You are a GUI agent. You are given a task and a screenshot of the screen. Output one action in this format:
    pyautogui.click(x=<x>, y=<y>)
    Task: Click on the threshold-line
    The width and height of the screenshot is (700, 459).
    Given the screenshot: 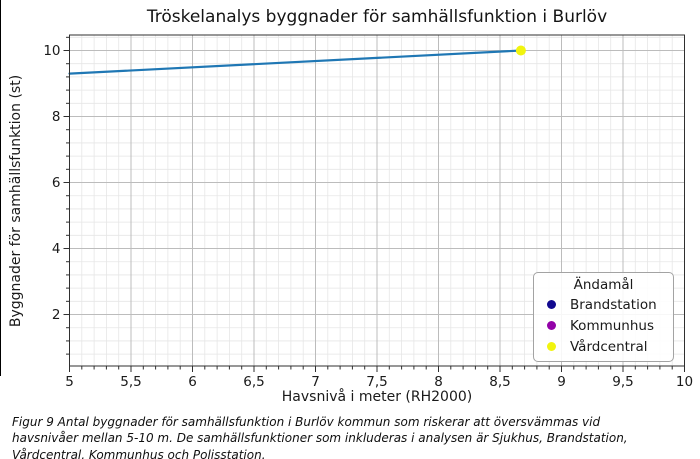 What is the action you would take?
    pyautogui.click(x=295, y=62)
    